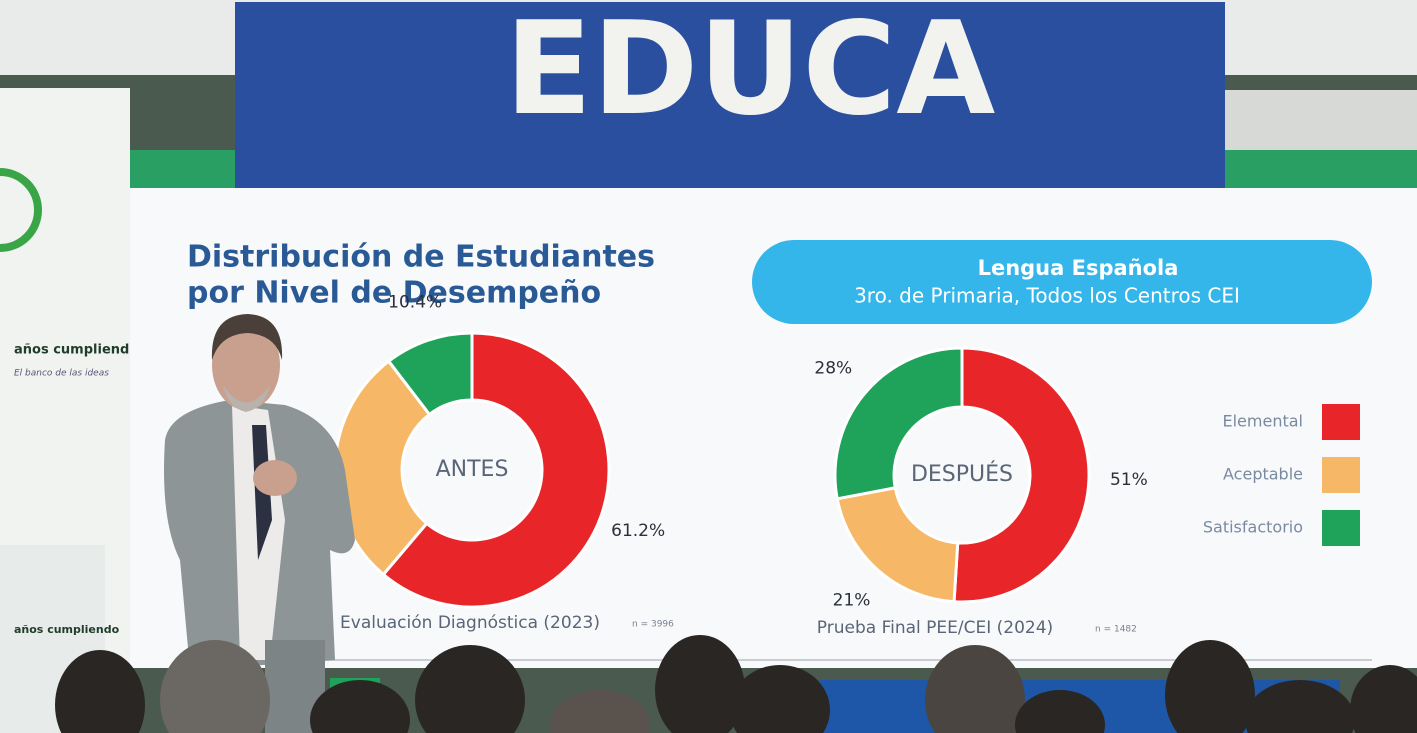 Image resolution: width=1417 pixels, height=733 pixels. Describe the element at coordinates (470, 623) in the screenshot. I see `caption: Evaluación Diagnóstica (2023)` at that location.